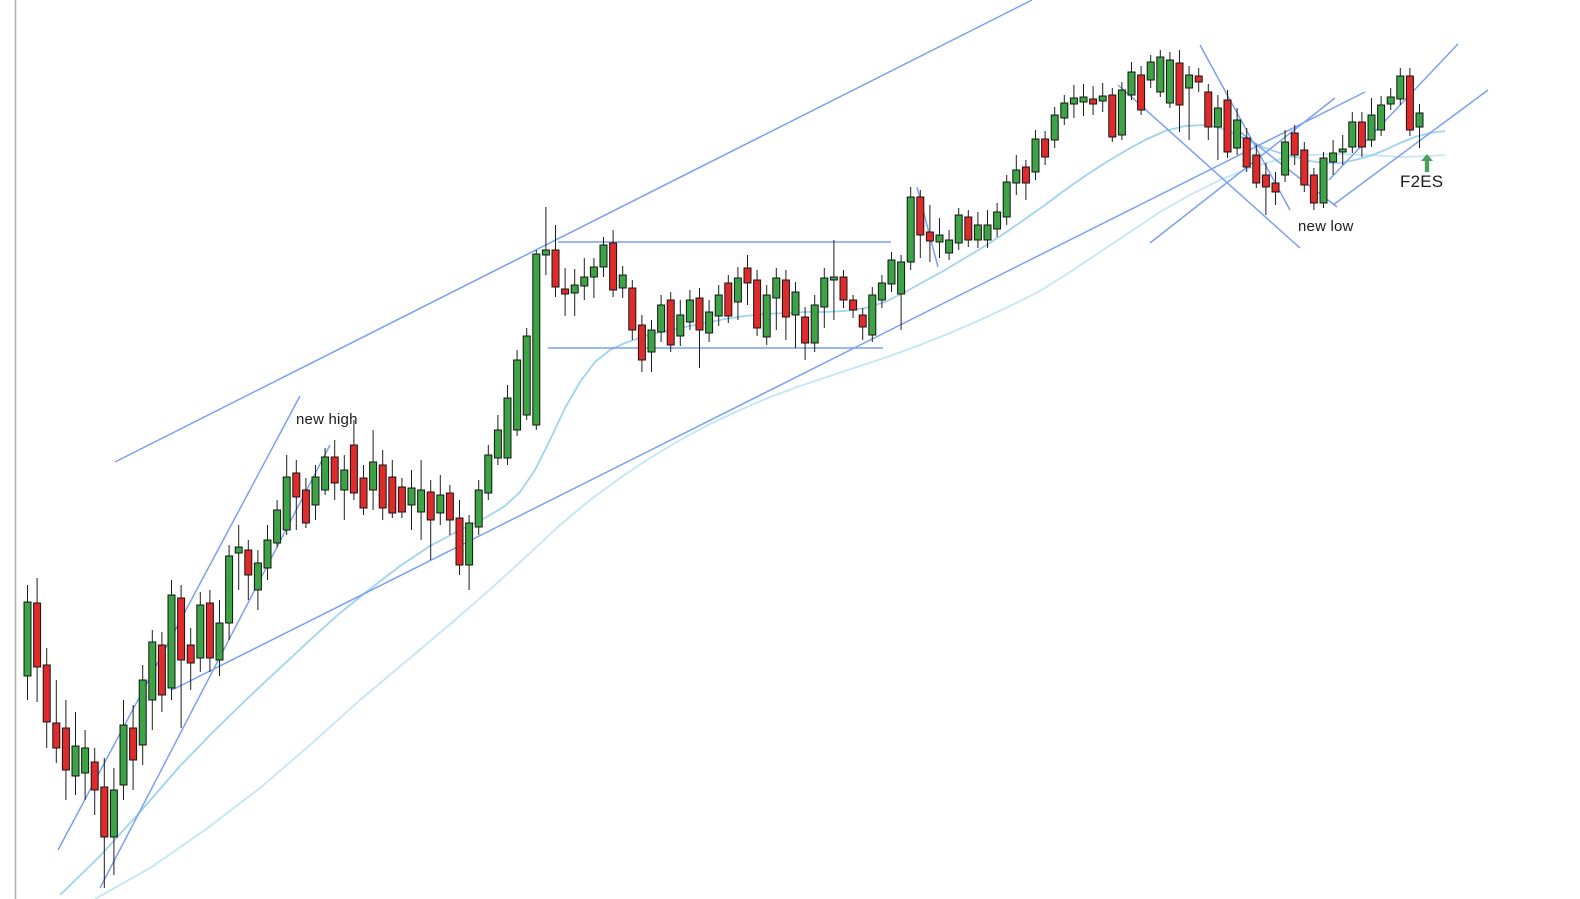 This screenshot has height=899, width=1580. What do you see at coordinates (1422, 181) in the screenshot?
I see `annotation-f2es: F2ES` at bounding box center [1422, 181].